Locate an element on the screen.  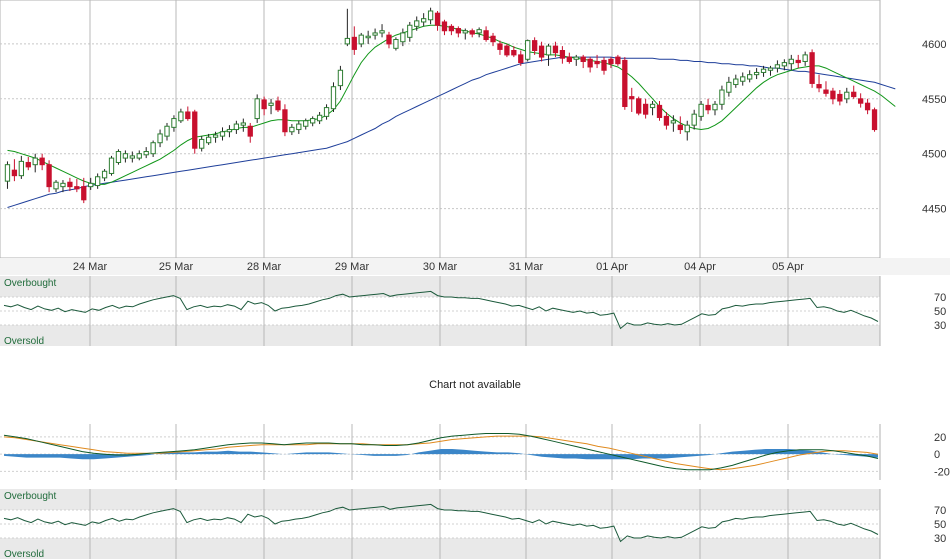
date-tick-label: 31 Mar is located at coordinates (526, 267).